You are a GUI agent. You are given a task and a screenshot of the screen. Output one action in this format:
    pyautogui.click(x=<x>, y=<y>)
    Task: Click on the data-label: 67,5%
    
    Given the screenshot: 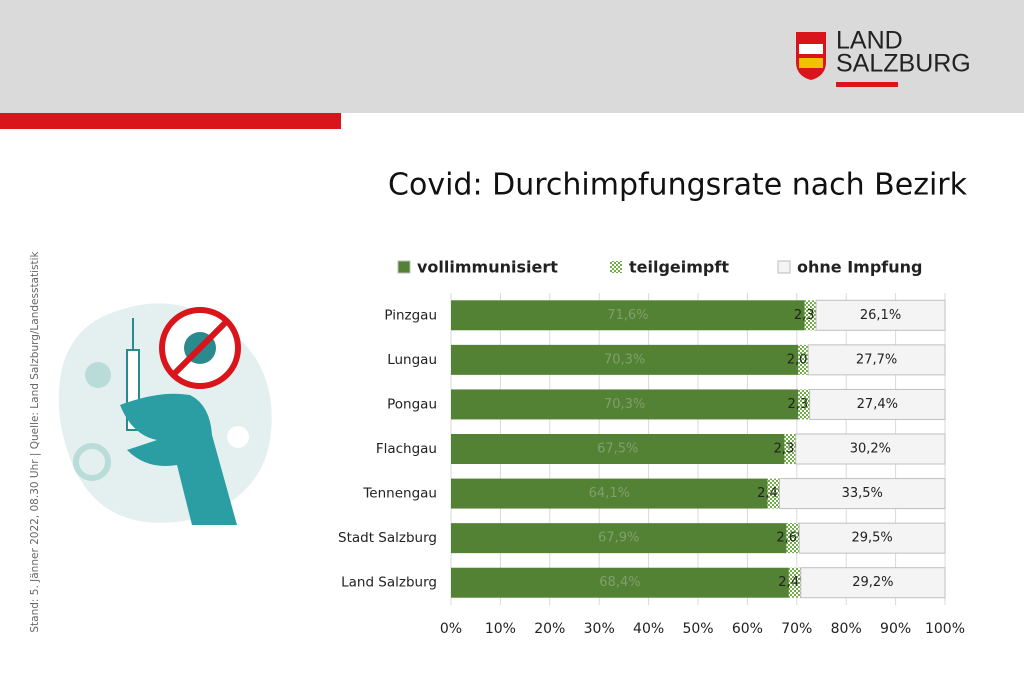 What is the action you would take?
    pyautogui.click(x=617, y=449)
    